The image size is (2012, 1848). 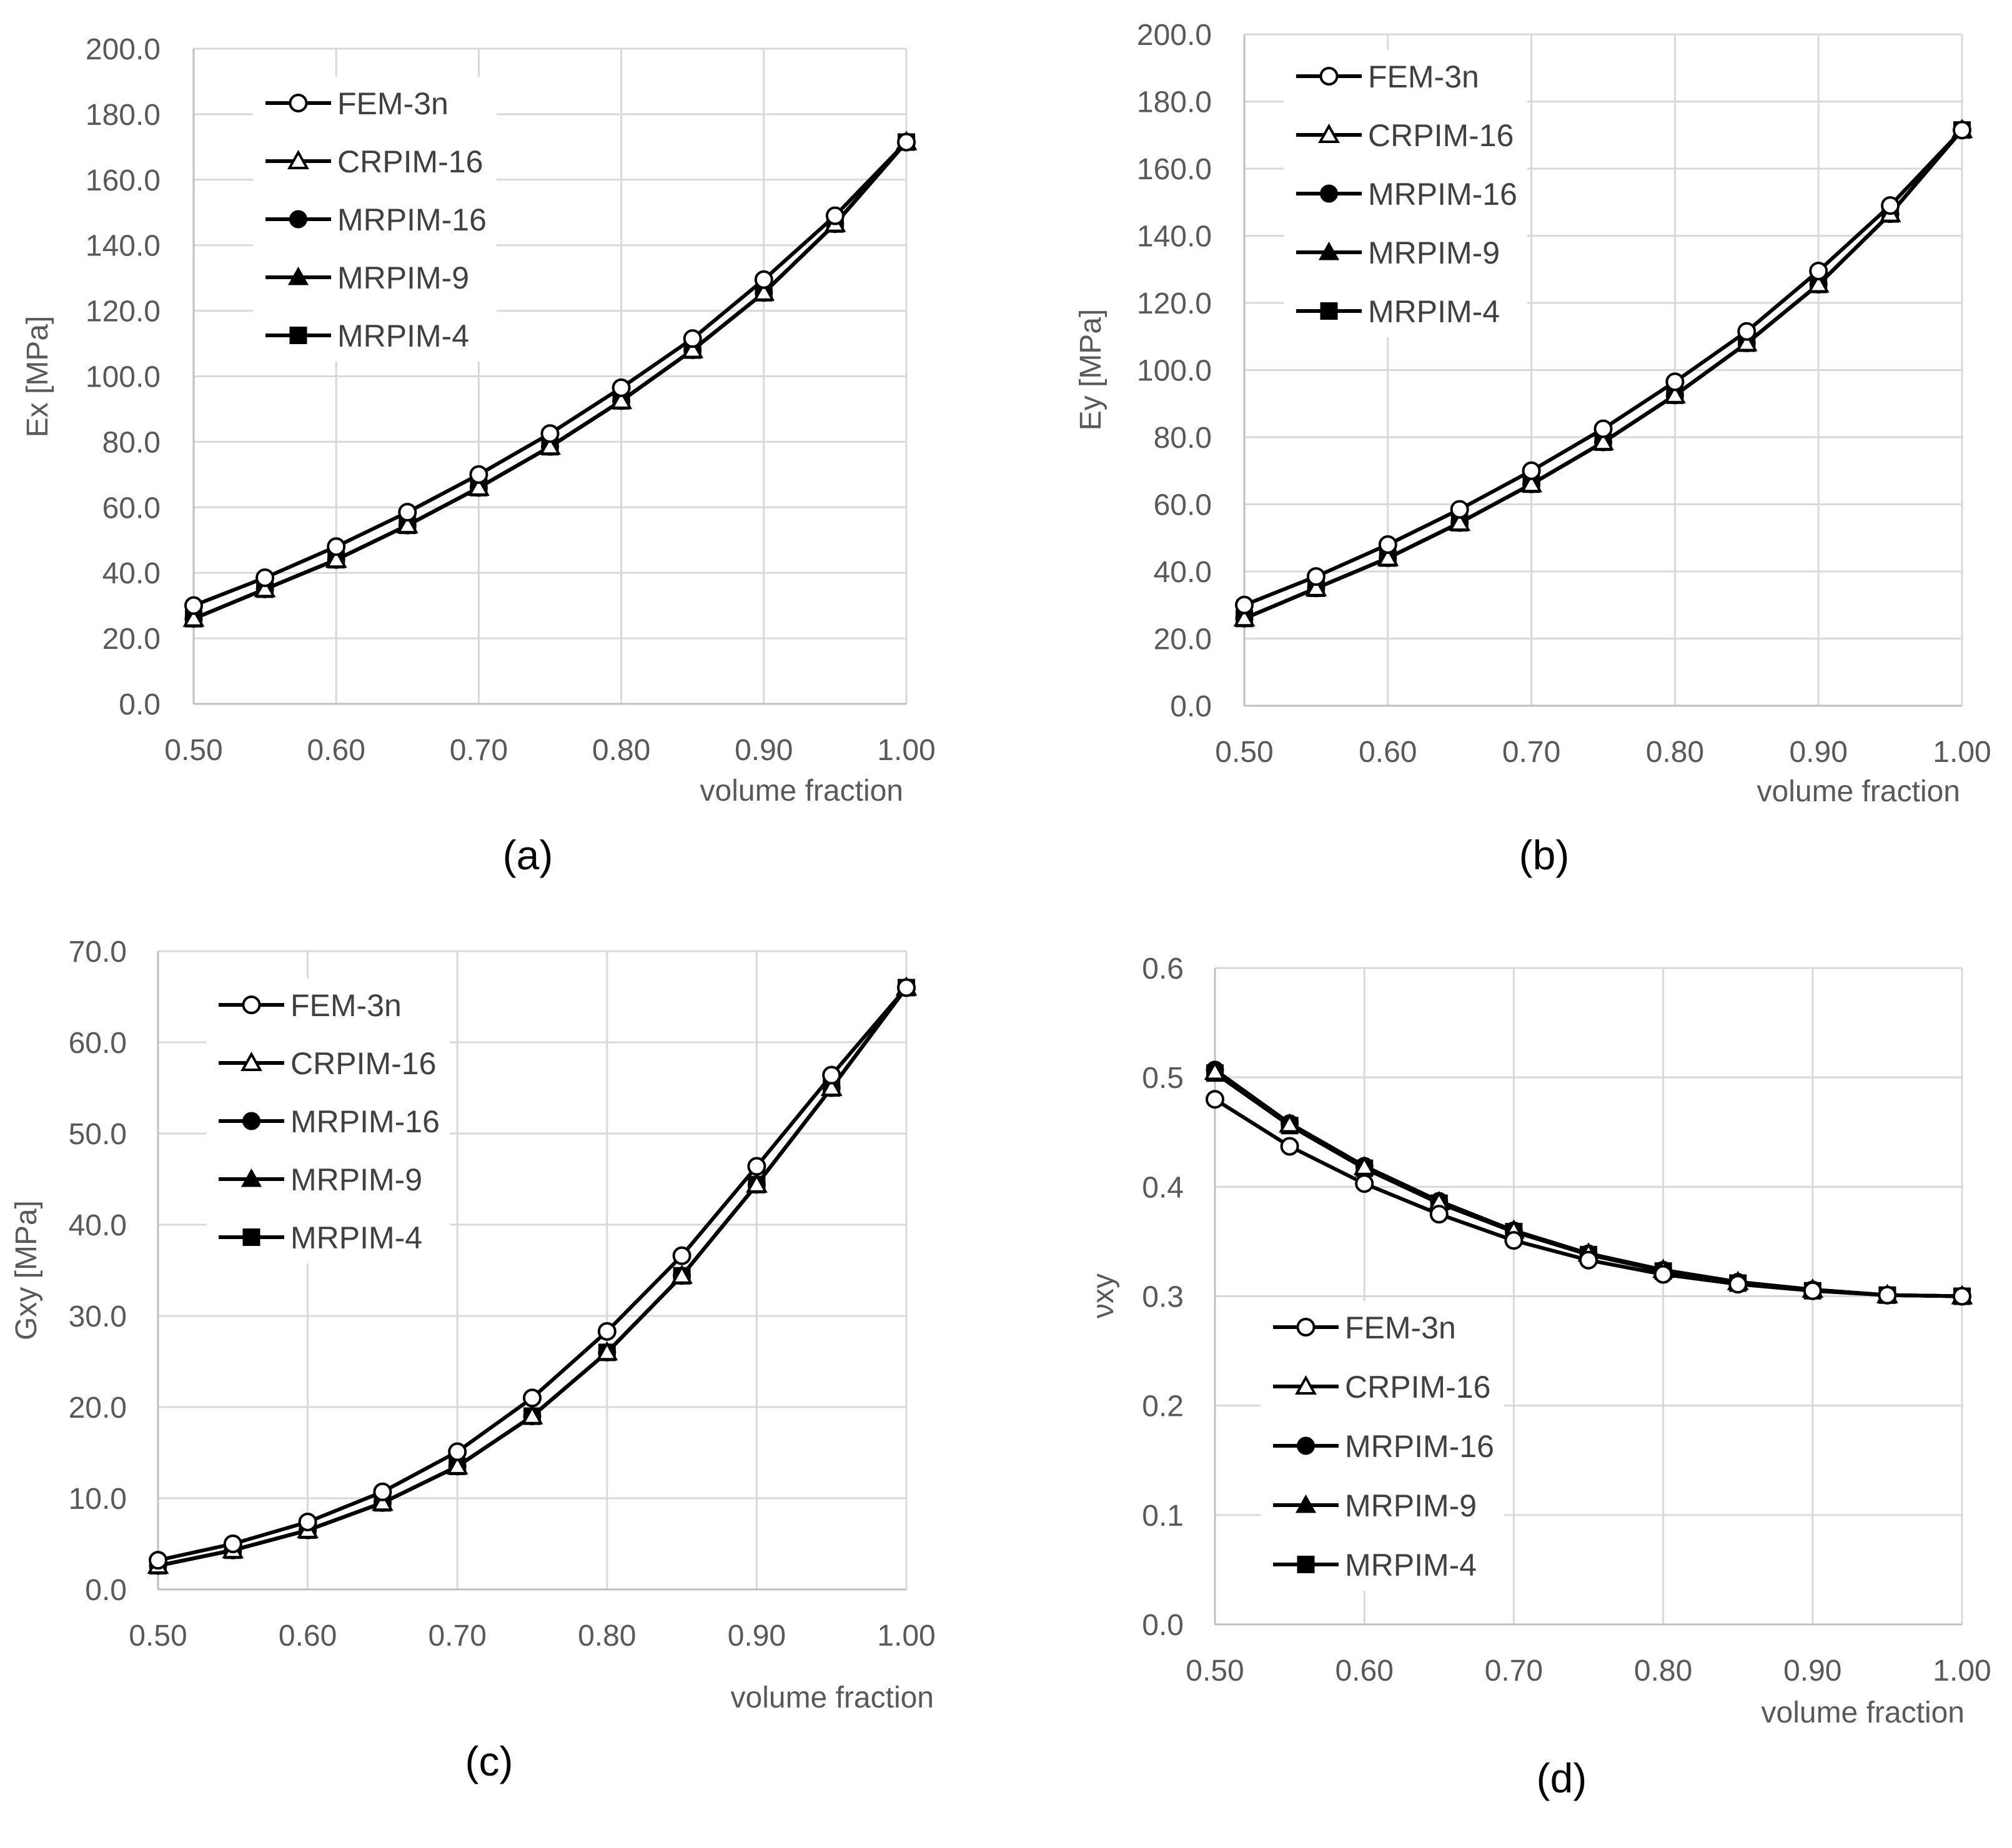 I want to click on legend-label: MRPIM-16, so click(x=412, y=219).